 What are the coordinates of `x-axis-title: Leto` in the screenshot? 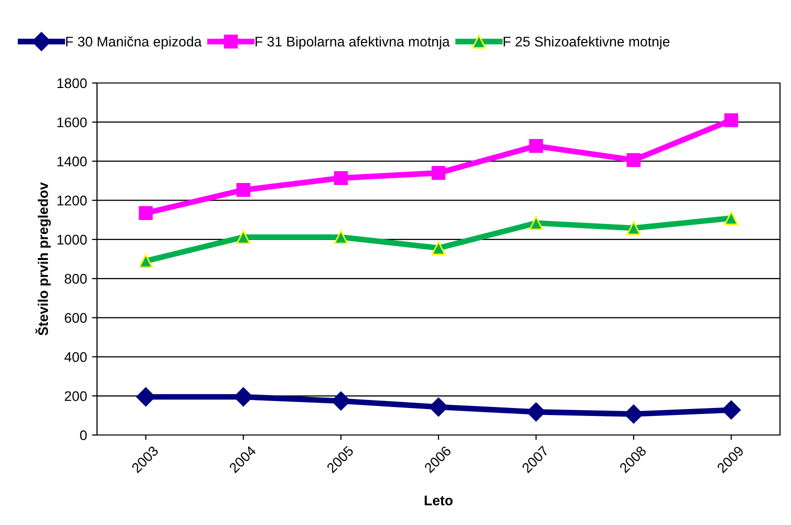 It's located at (438, 501).